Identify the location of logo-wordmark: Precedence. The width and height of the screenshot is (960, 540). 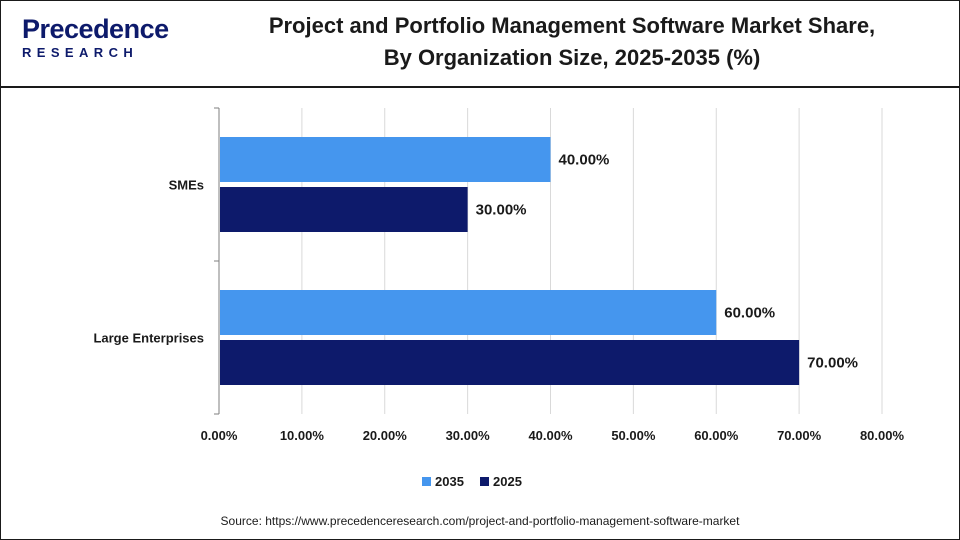
(95, 29).